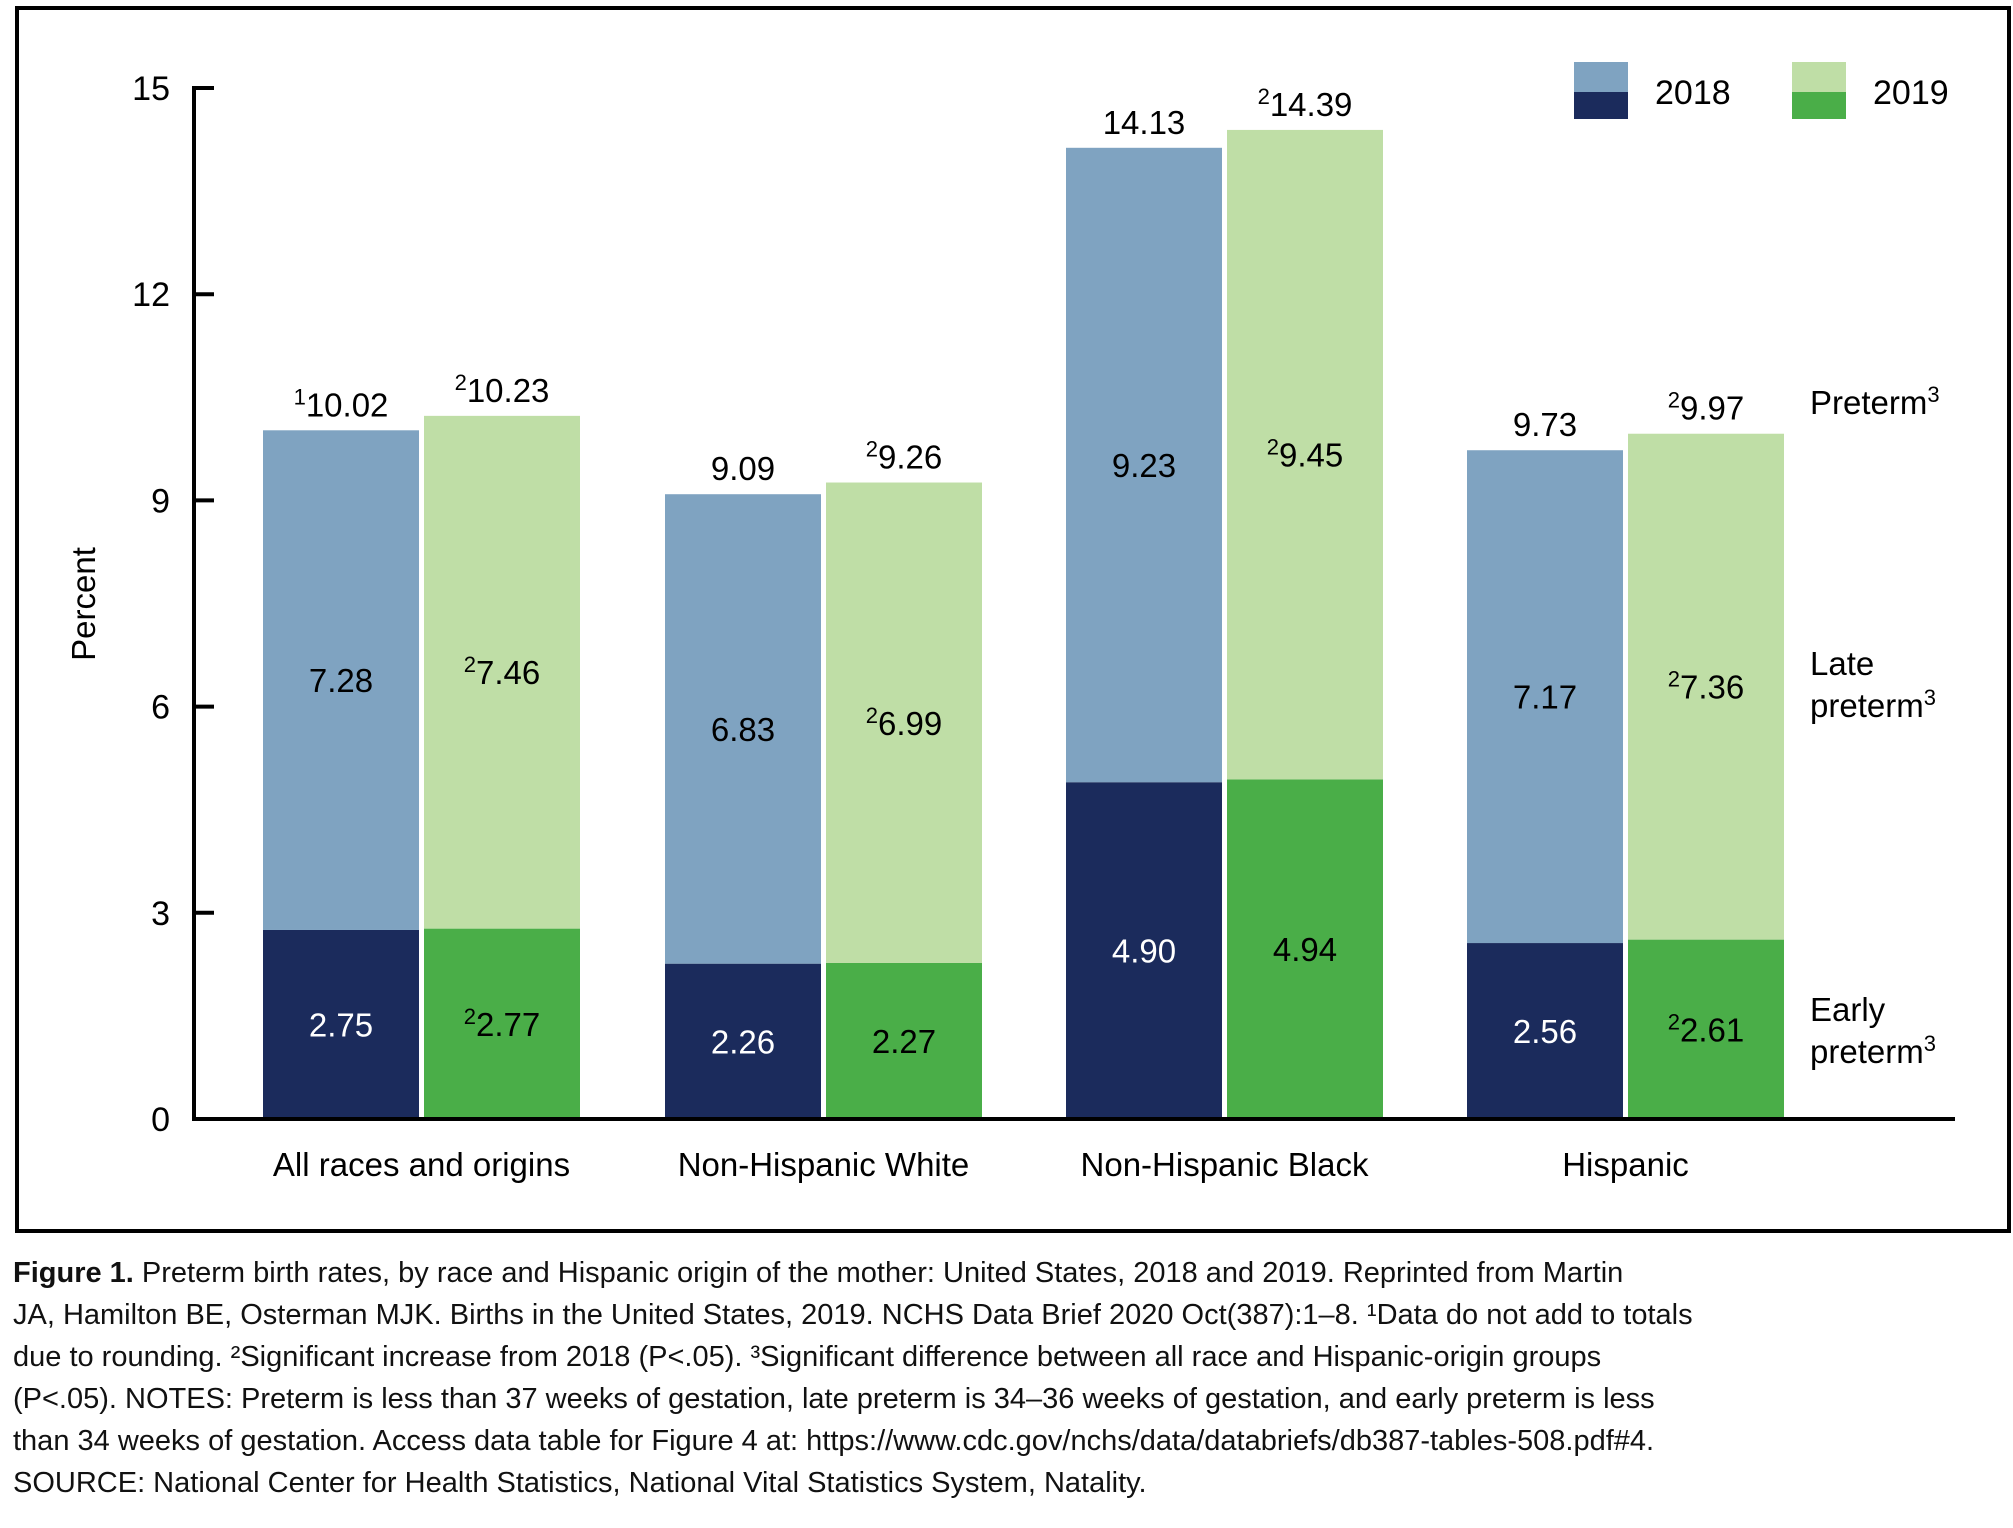 The width and height of the screenshot is (2013, 1528). I want to click on late-data-label: 7.17, so click(1545, 697).